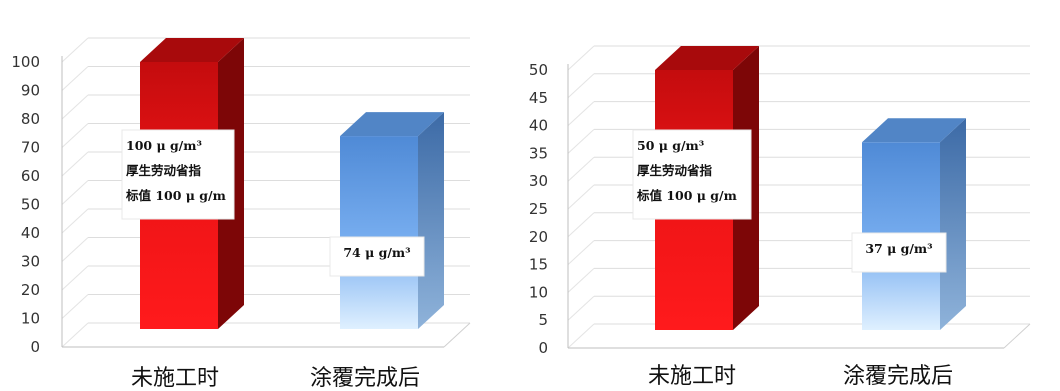 The width and height of the screenshot is (1060, 391). Describe the element at coordinates (376, 252) in the screenshot. I see `annotation-text: 74 μ g/m³` at that location.